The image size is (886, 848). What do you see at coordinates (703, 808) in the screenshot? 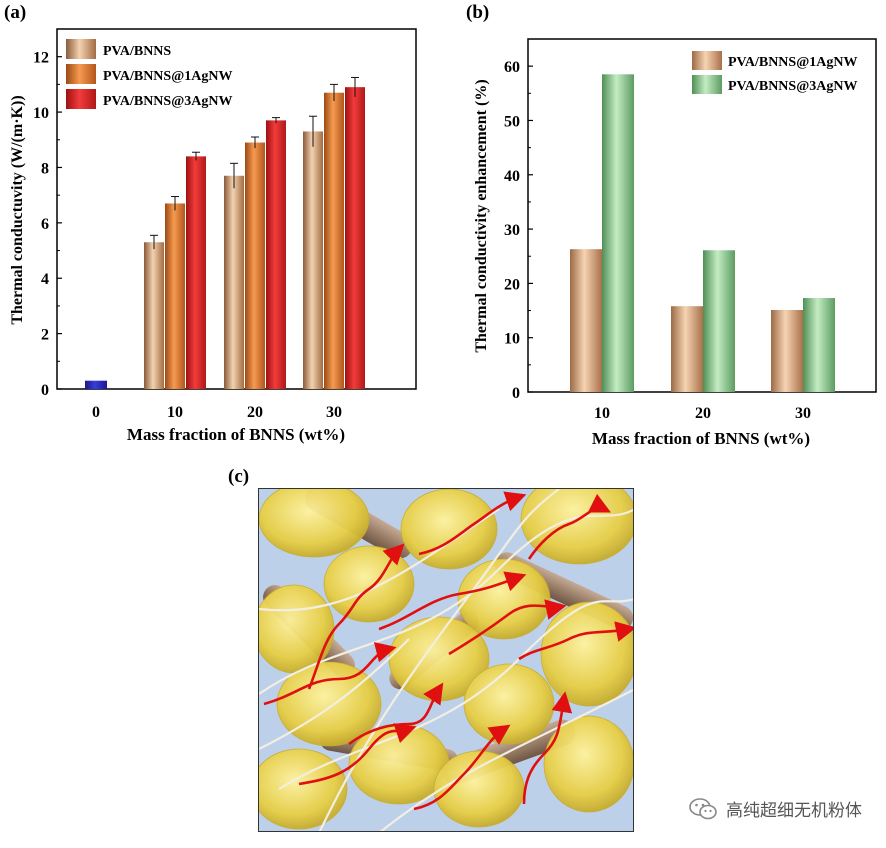
I see `wechat-icon` at bounding box center [703, 808].